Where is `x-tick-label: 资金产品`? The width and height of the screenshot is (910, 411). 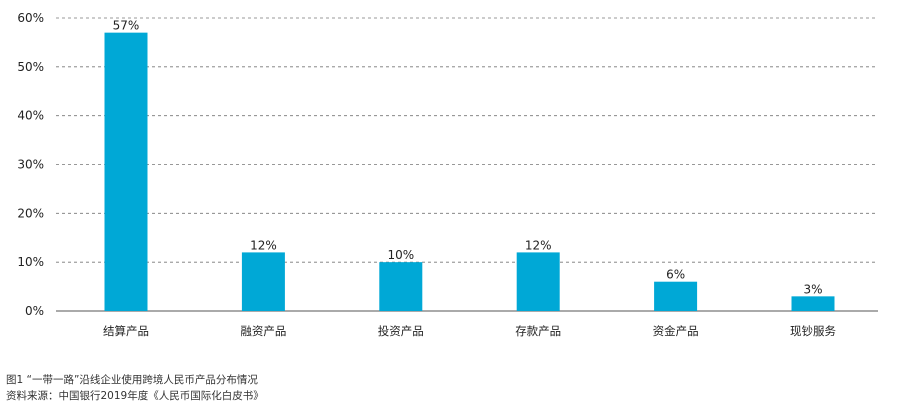
x-tick-label: 资金产品 is located at coordinates (676, 331).